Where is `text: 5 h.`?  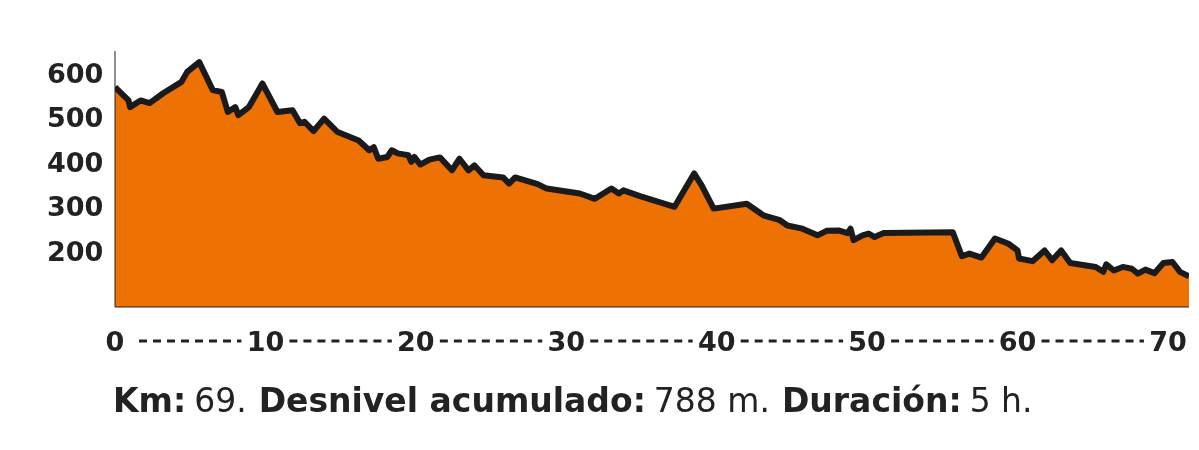 text: 5 h. is located at coordinates (1001, 400).